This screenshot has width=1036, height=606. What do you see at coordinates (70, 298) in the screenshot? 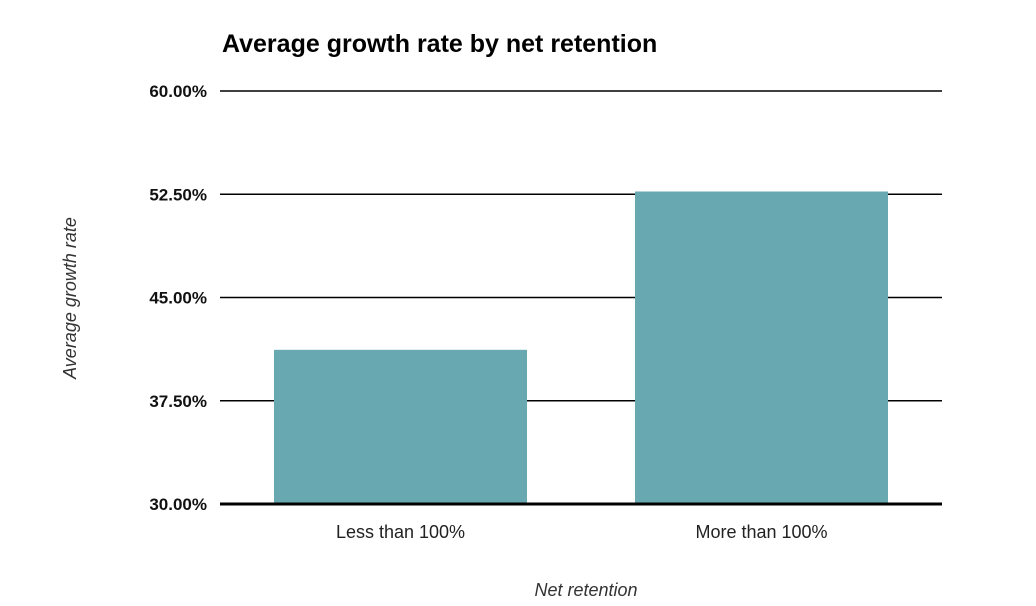
I see `y-axis-label: Average growth rate` at bounding box center [70, 298].